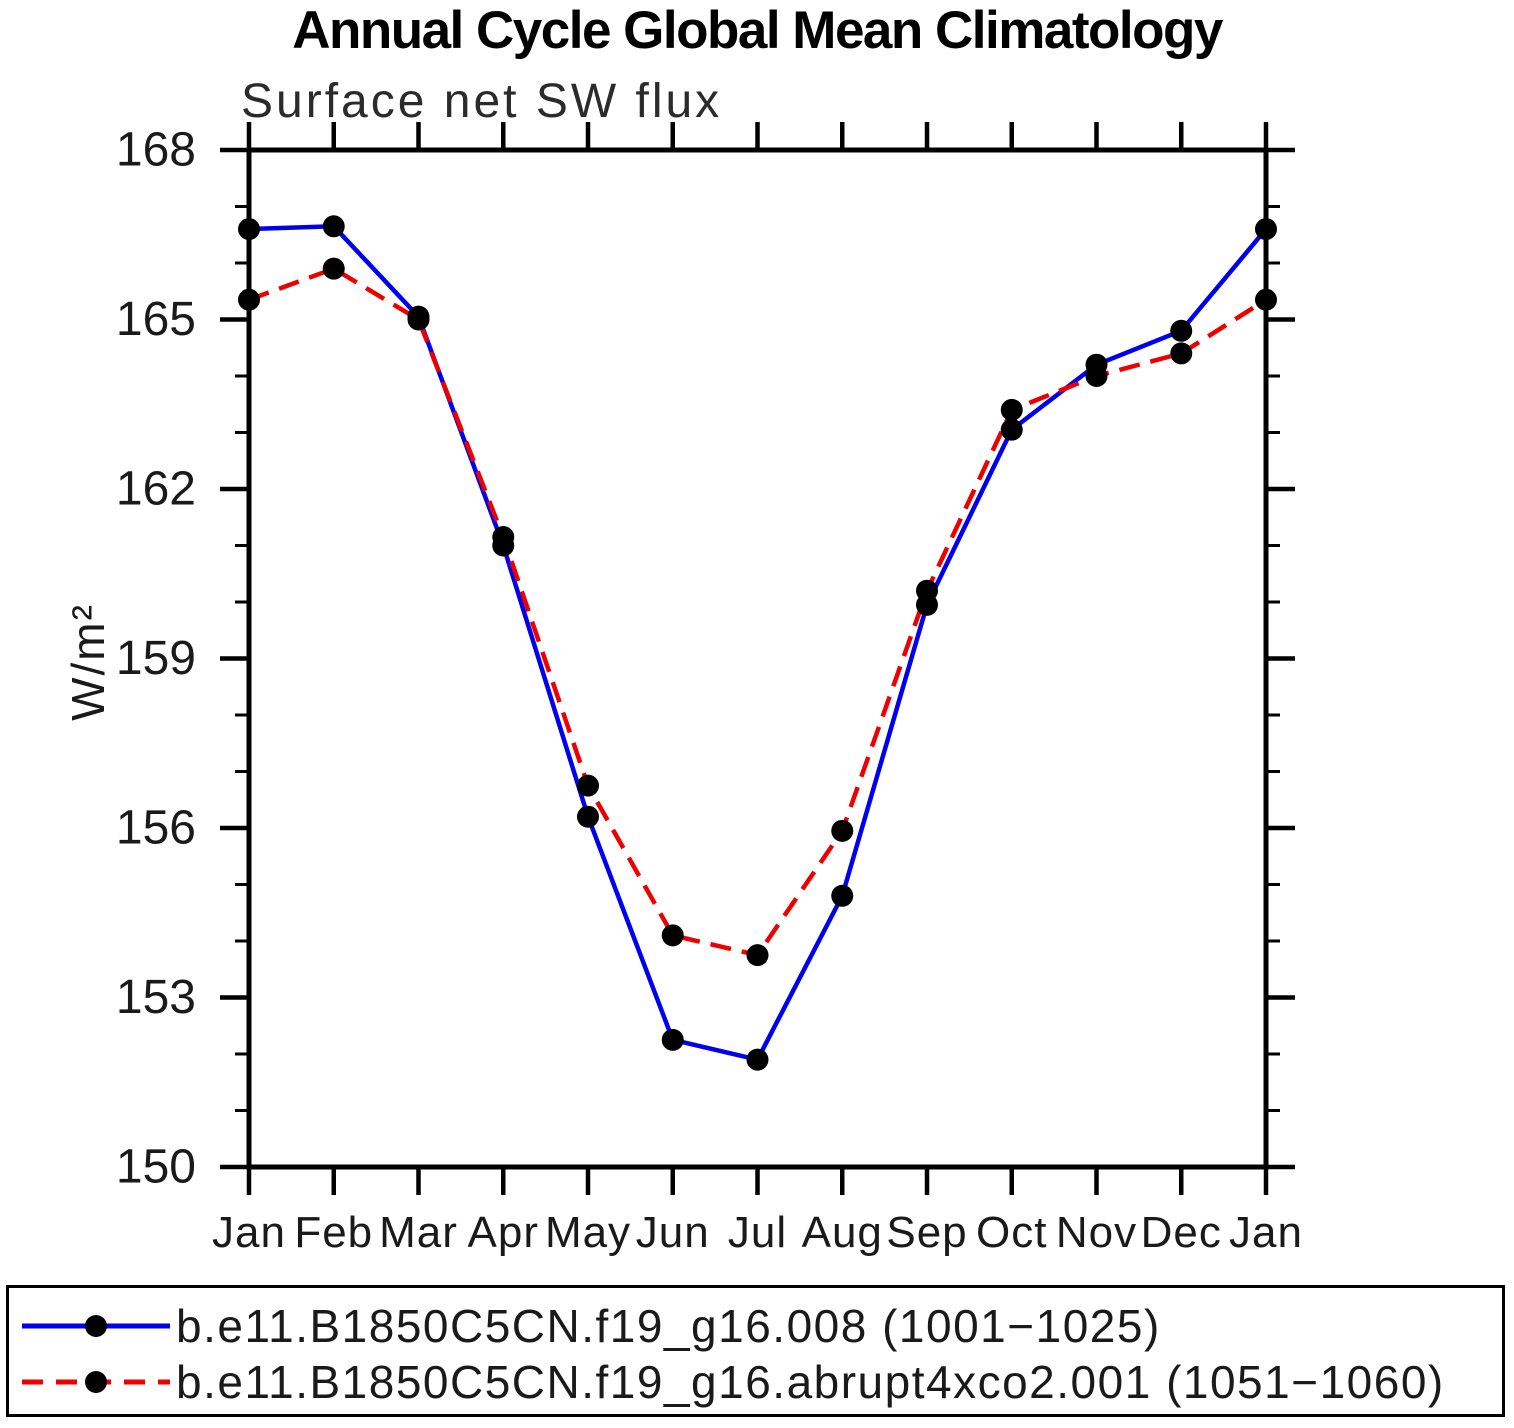 This screenshot has width=1514, height=1428. What do you see at coordinates (926, 1232) in the screenshot?
I see `x-tick-label: Sep` at bounding box center [926, 1232].